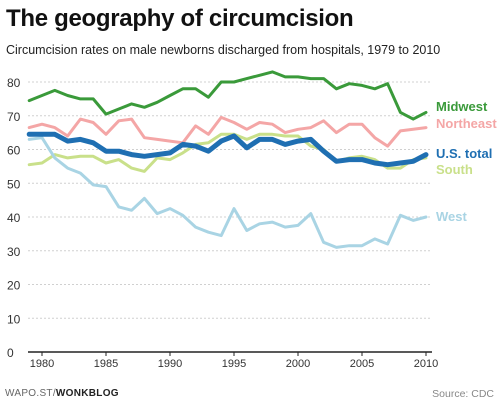 The width and height of the screenshot is (500, 409). I want to click on y-tick-label: 30, so click(14, 252).